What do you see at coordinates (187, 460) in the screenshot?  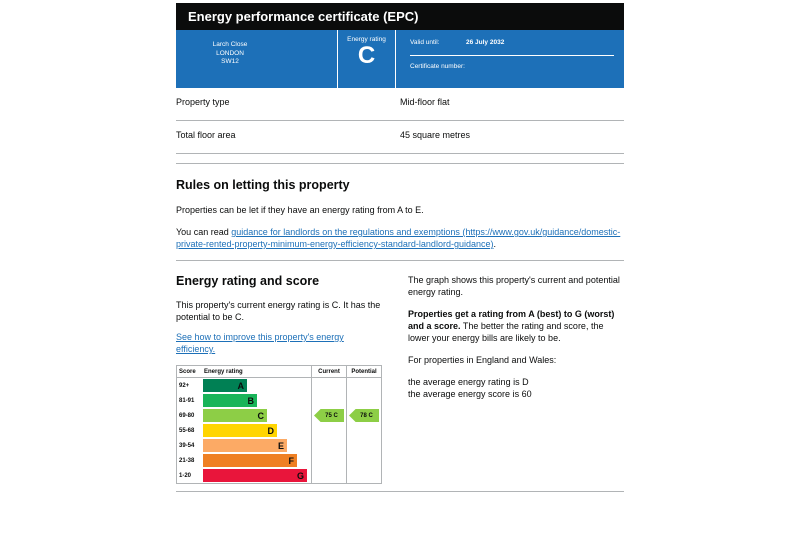 I see `epc-band-score: 21-38` at bounding box center [187, 460].